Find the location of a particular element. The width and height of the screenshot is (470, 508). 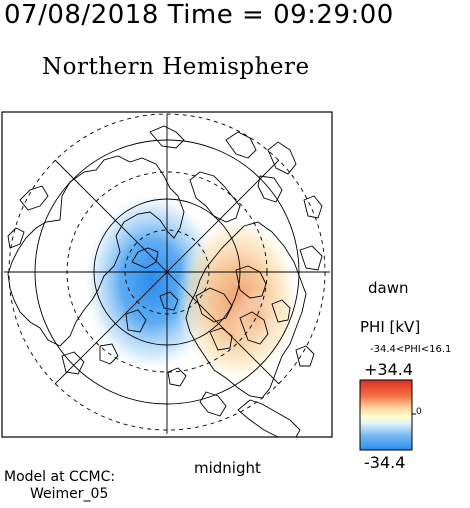

model-credit-line2: Weimer_05 is located at coordinates (69, 494).